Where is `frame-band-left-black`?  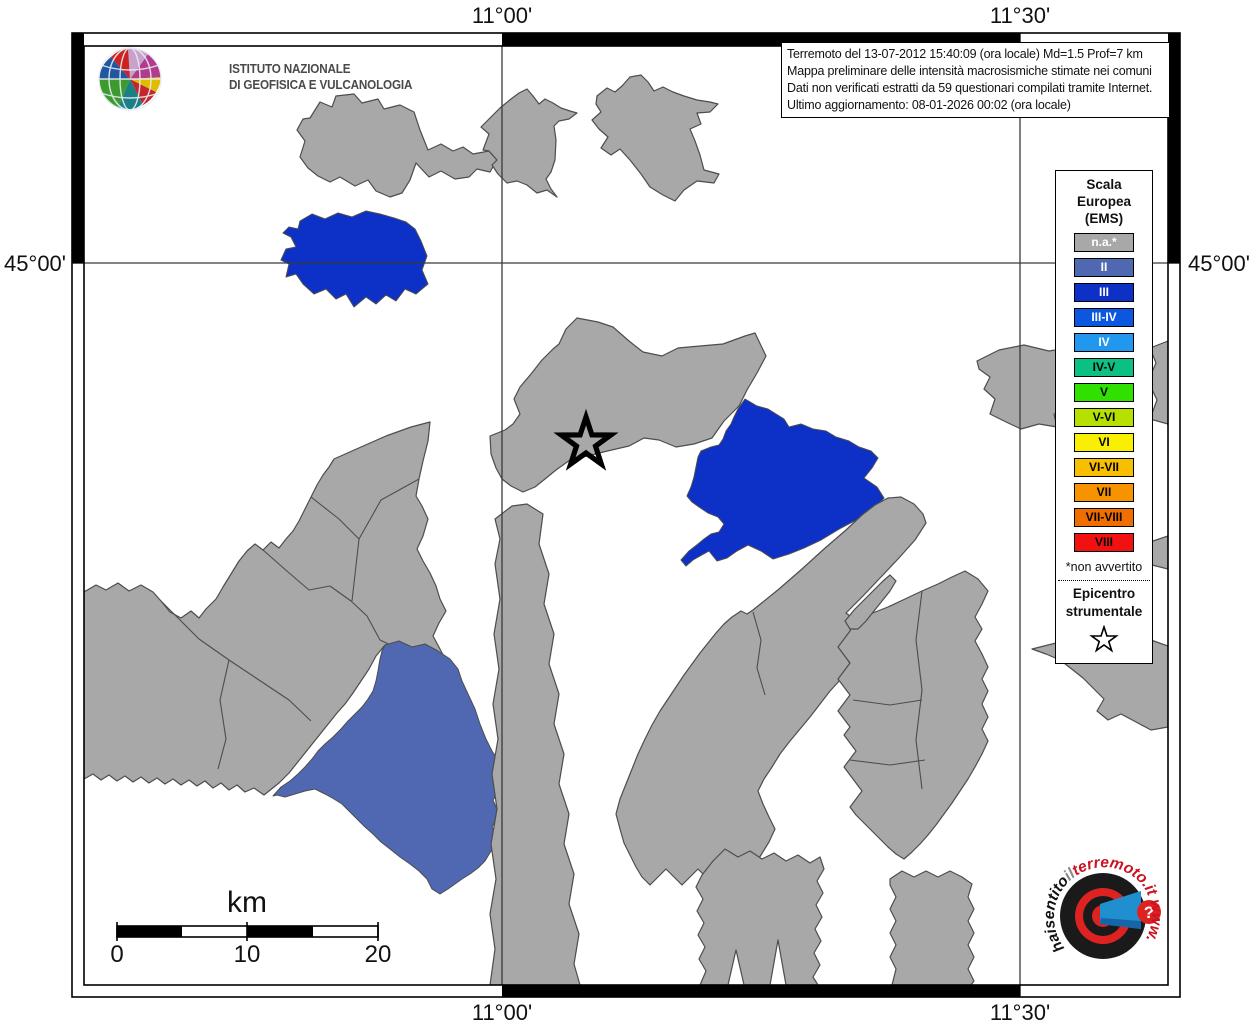
frame-band-left-black is located at coordinates (78, 148).